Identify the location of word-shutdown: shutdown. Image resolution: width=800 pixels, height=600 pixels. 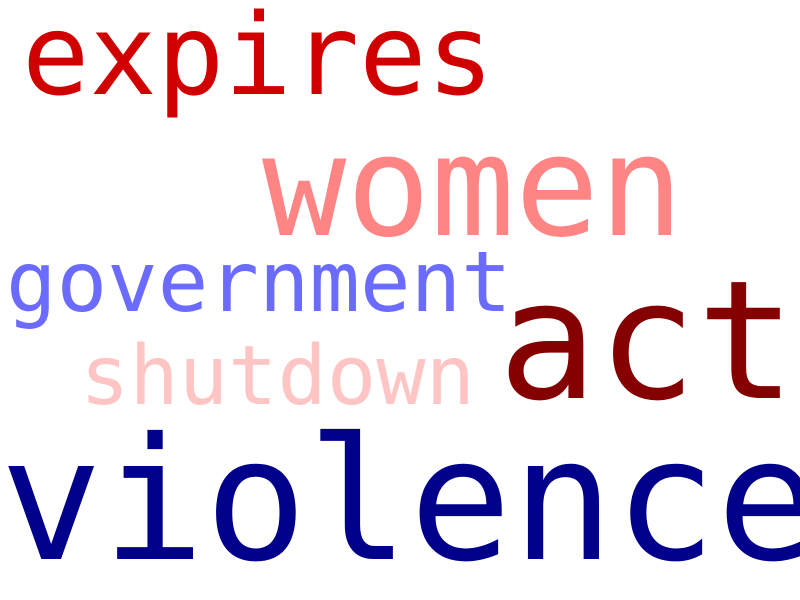
(277, 376).